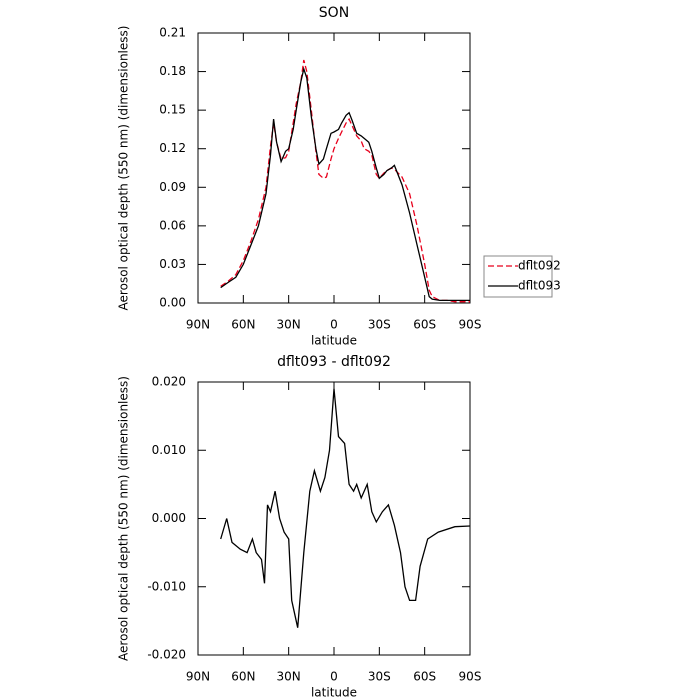 This screenshot has width=700, height=700. Describe the element at coordinates (518, 276) in the screenshot. I see `legend-box` at that location.